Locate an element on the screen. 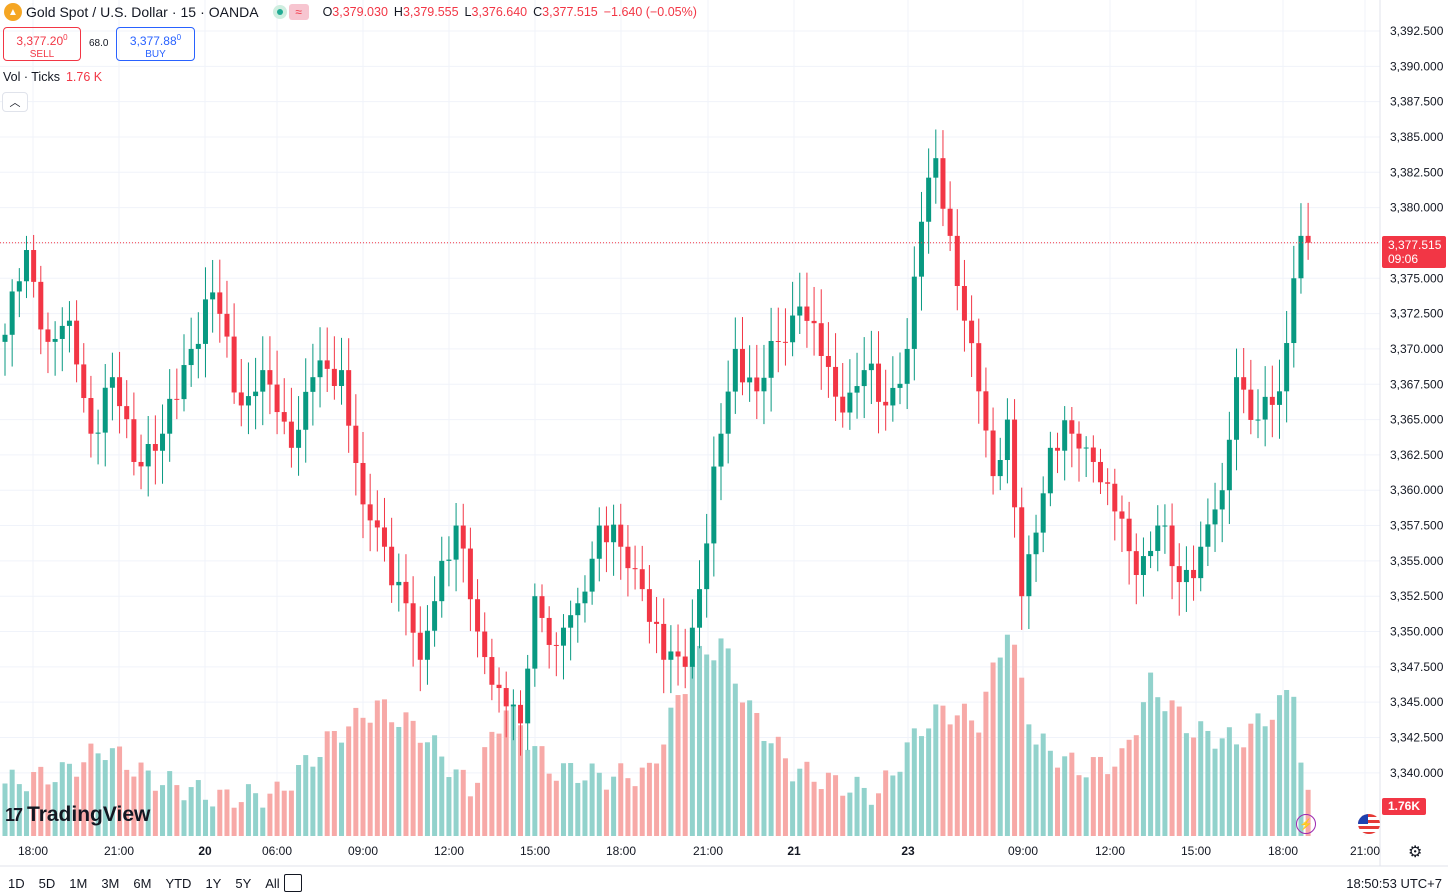 This screenshot has height=896, width=1448. quote-currency: U.S. Dollar is located at coordinates (134, 12).